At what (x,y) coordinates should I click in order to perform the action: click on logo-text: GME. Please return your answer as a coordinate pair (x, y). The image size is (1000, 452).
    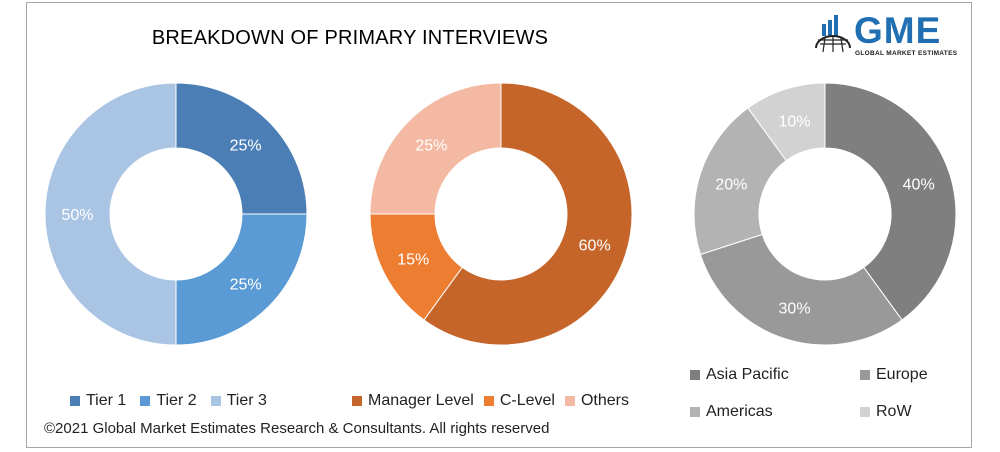
    Looking at the image, I should click on (898, 30).